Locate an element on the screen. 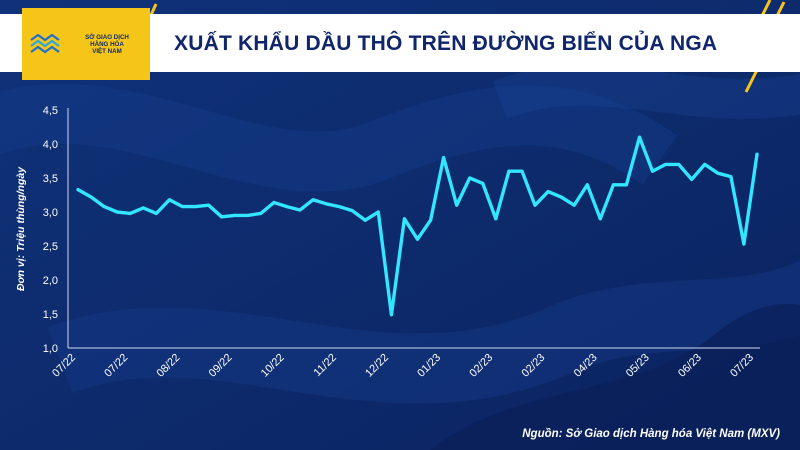 The width and height of the screenshot is (800, 450). logo-line-1: SỞ GIAO DỊCH is located at coordinates (107, 37).